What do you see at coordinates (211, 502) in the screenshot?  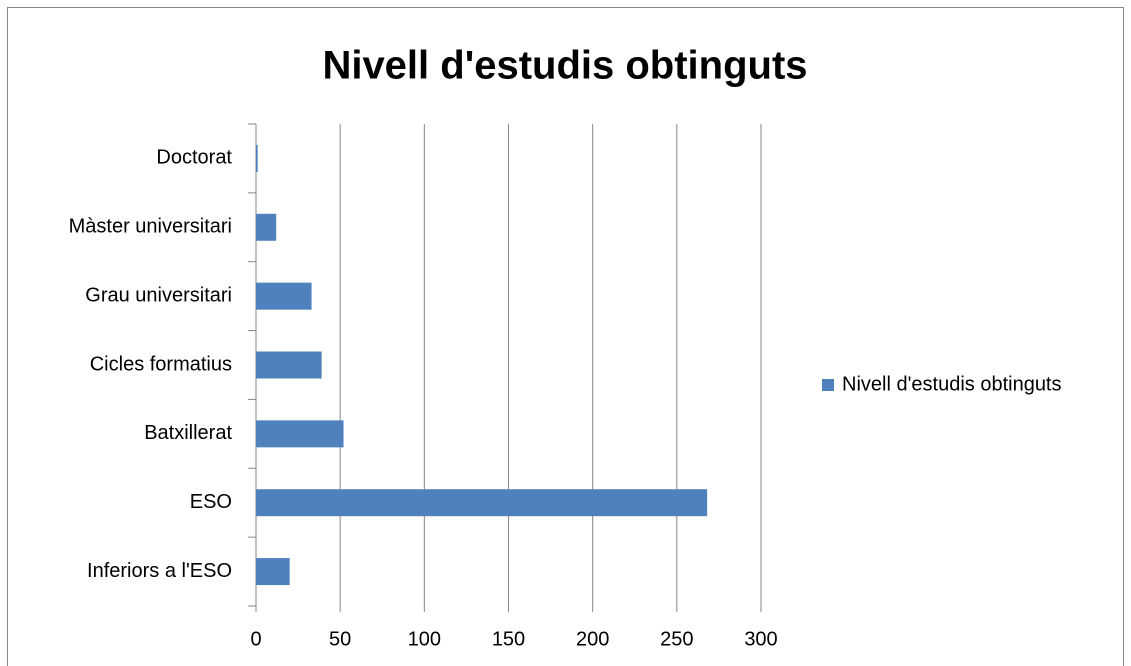 I see `y-tick-label: ESO` at bounding box center [211, 502].